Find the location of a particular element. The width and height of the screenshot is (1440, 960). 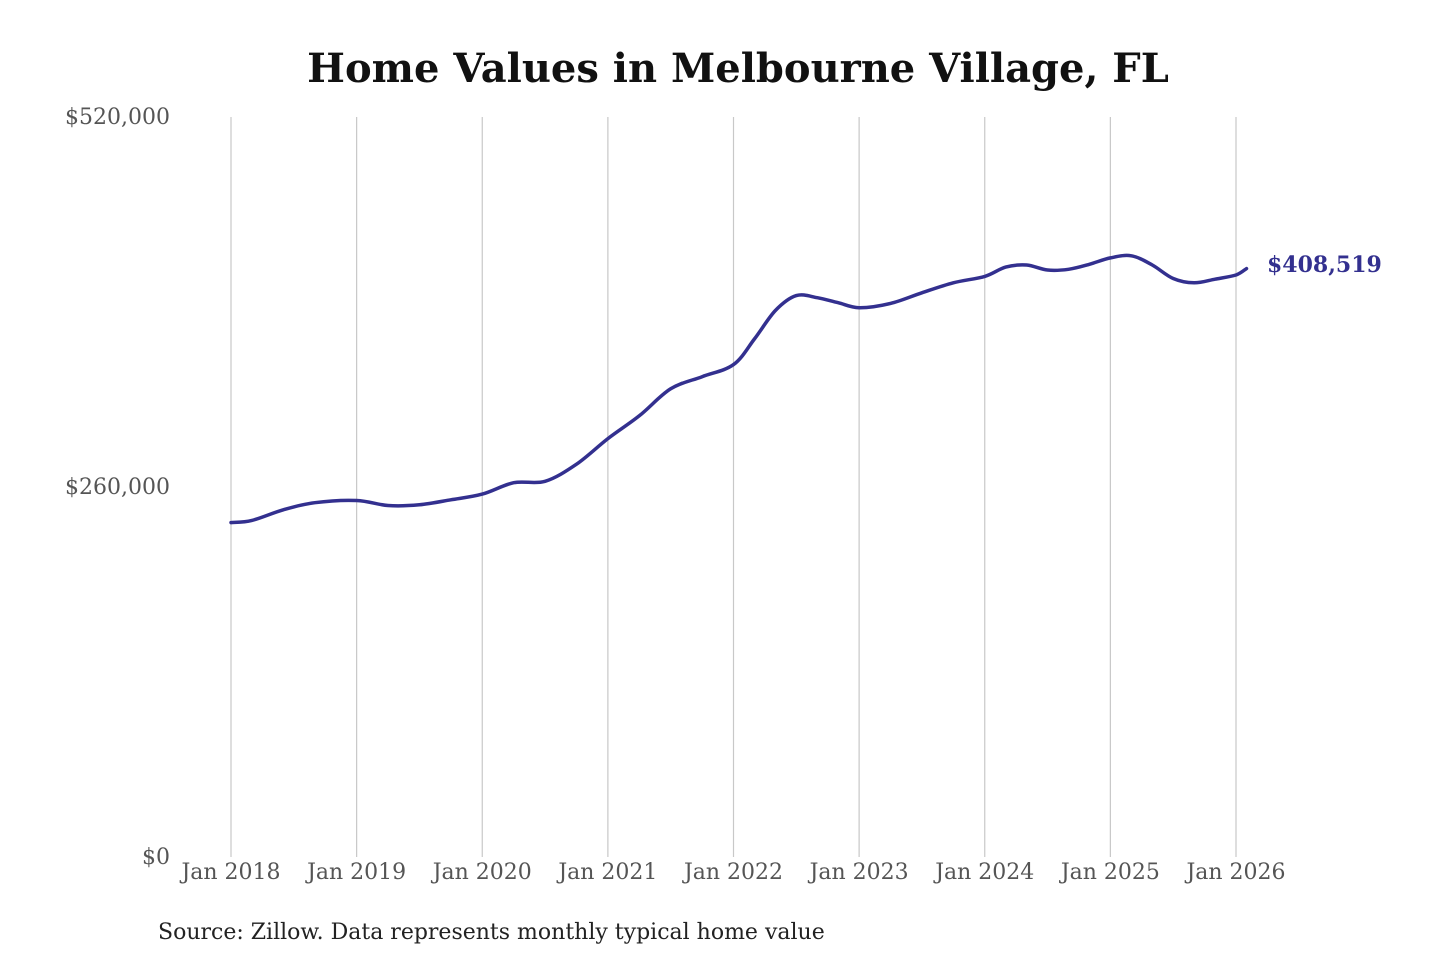

x-tick-label: Jan 2023 is located at coordinates (858, 872).